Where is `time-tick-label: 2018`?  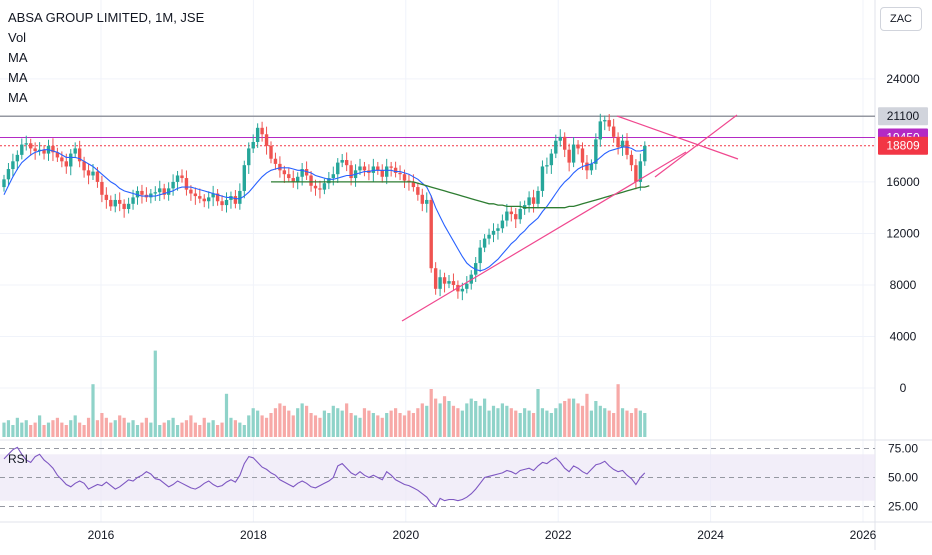
time-tick-label: 2018 is located at coordinates (253, 535).